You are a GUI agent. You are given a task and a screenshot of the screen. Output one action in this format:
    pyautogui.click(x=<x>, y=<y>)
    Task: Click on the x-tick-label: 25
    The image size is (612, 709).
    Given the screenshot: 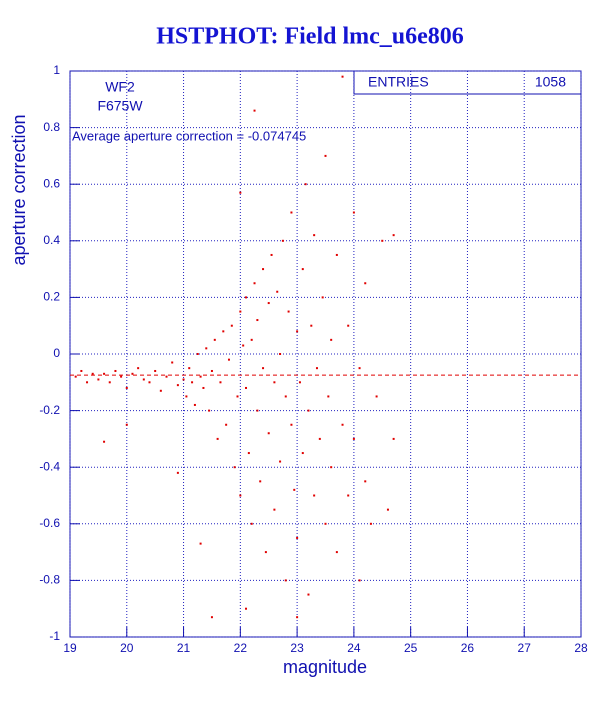 What is the action you would take?
    pyautogui.click(x=411, y=648)
    